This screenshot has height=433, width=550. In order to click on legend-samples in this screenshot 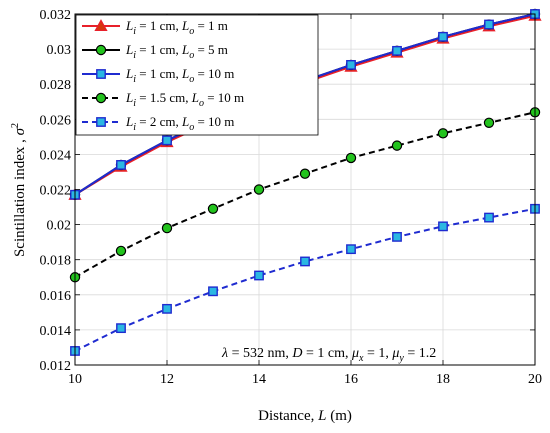, I will do `click(101, 73)`.